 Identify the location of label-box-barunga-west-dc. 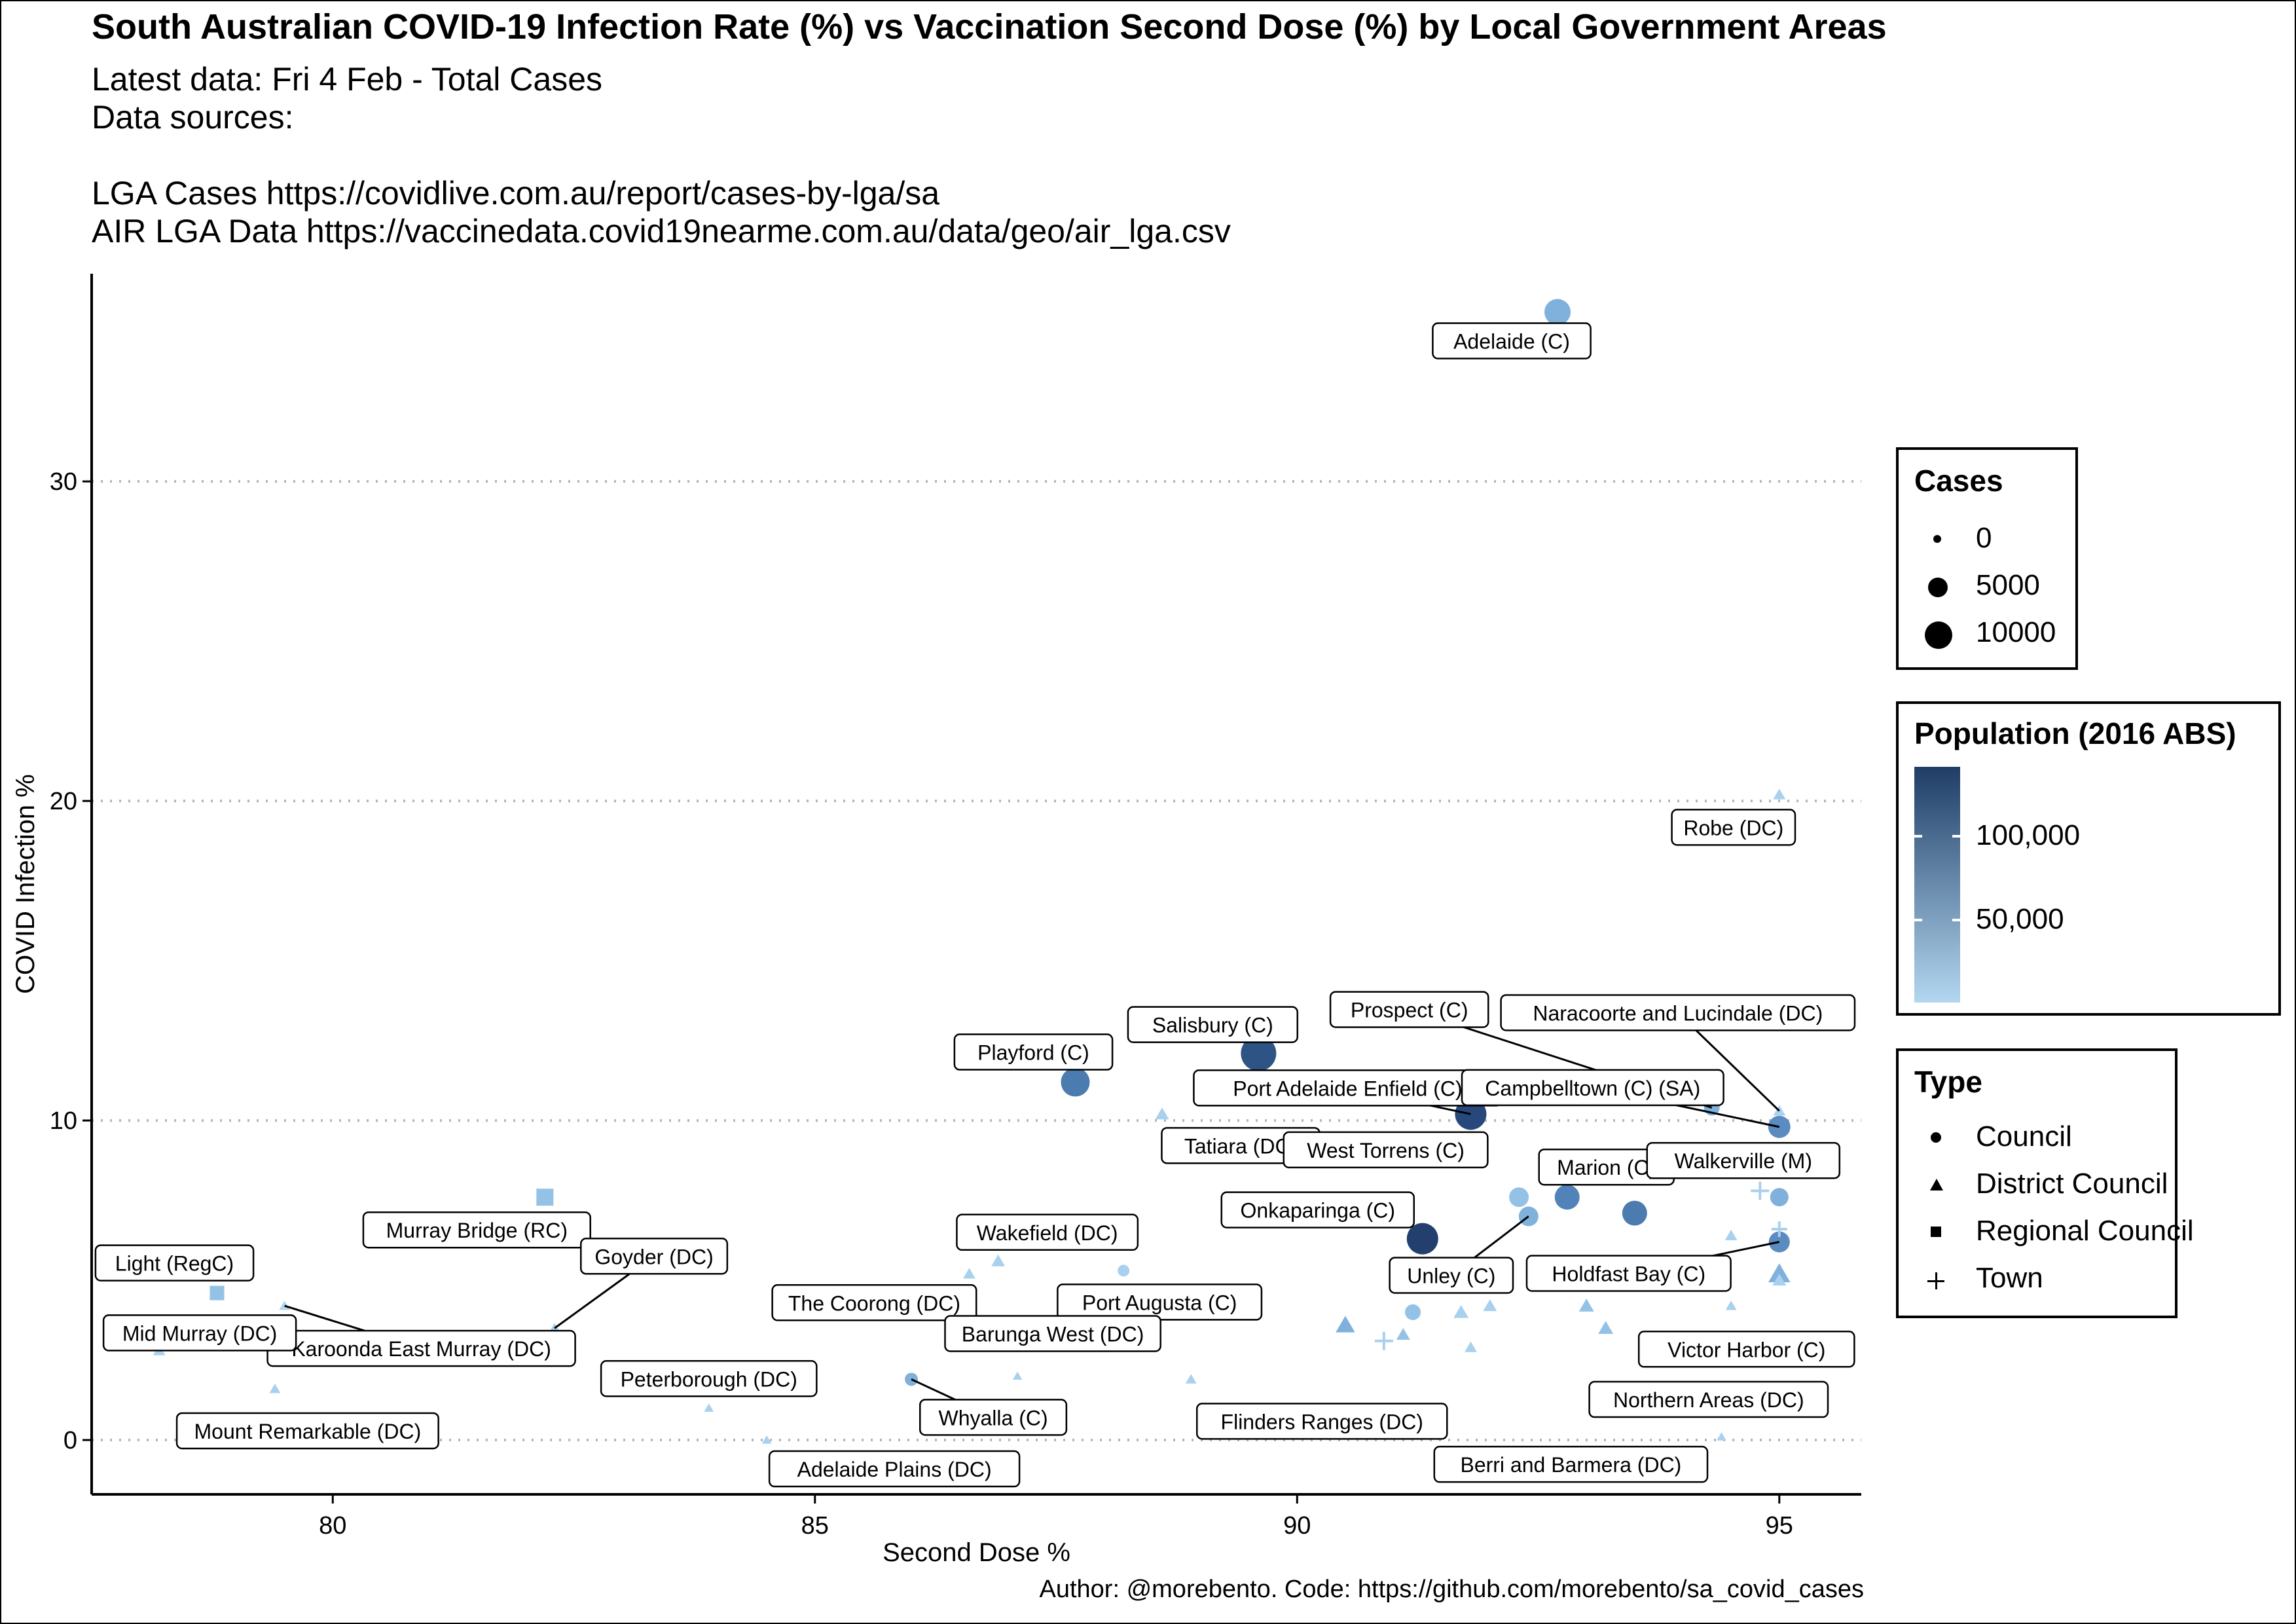
(1052, 1333).